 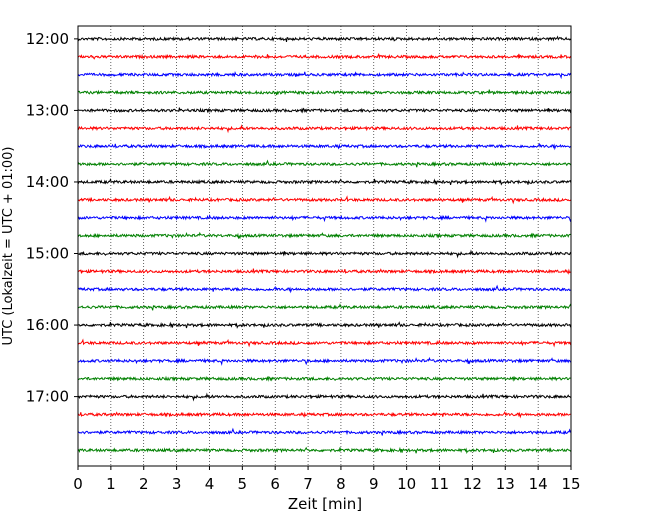 What do you see at coordinates (308, 484) in the screenshot?
I see `x-tick-label: 7` at bounding box center [308, 484].